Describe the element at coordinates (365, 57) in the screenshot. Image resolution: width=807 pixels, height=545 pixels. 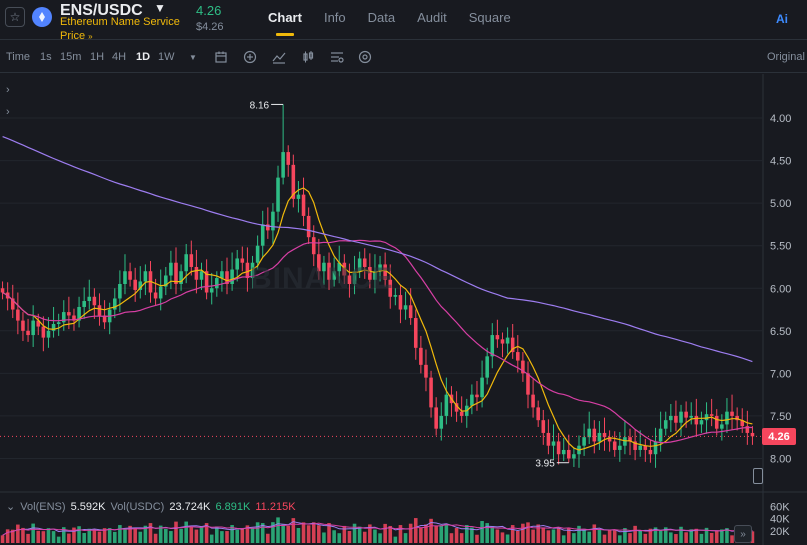
I see `gear-icon` at that location.